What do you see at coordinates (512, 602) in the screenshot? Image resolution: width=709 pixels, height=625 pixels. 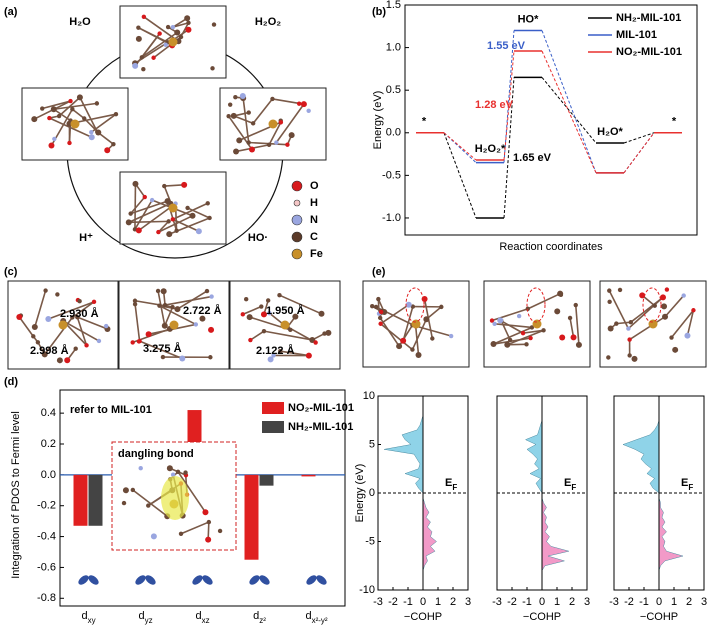 I see `x-tick-label: -2` at bounding box center [512, 602].